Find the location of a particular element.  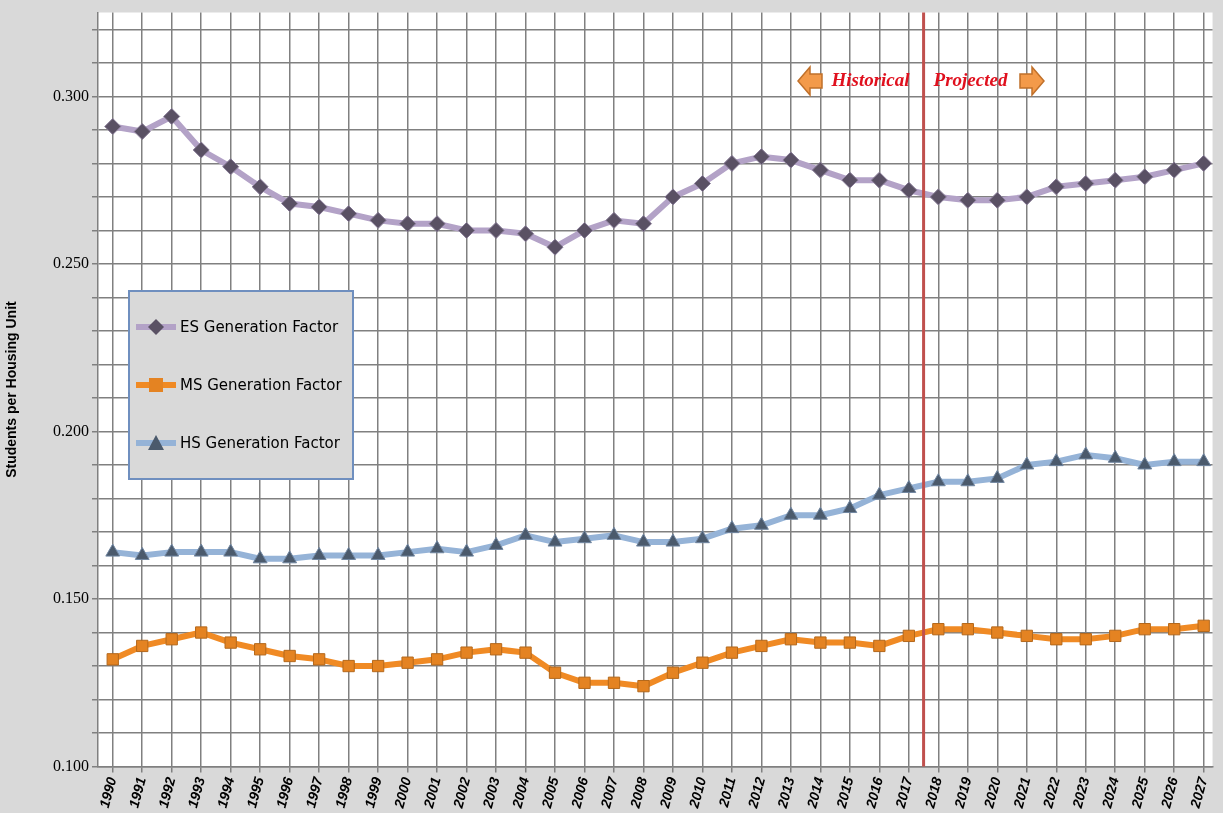

x-tick-label: 2016 is located at coordinates (874, 793).